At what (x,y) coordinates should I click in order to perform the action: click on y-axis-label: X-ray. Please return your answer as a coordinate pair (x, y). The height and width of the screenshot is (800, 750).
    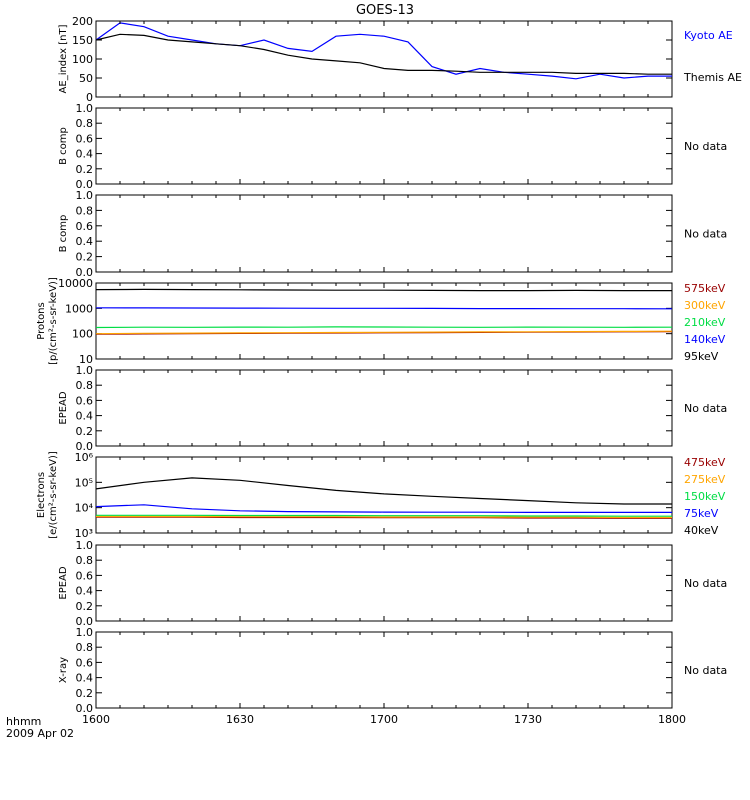
    Looking at the image, I should click on (63, 670).